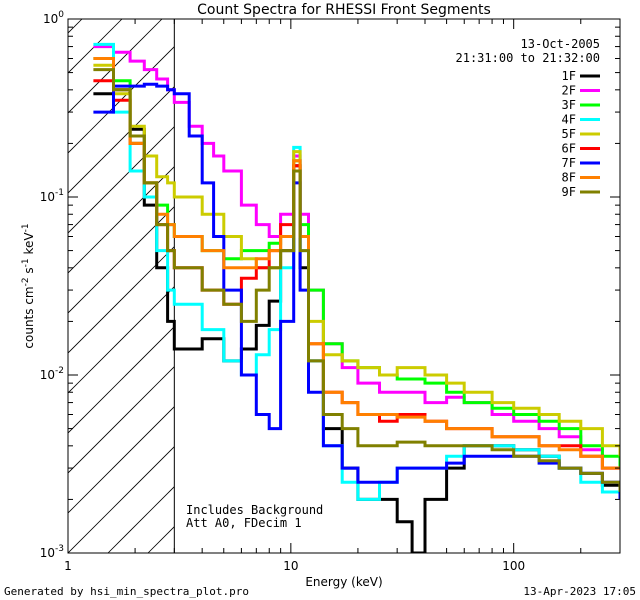 The width and height of the screenshot is (640, 600). Describe the element at coordinates (569, 105) in the screenshot. I see `legend-label-3f: 3F` at that location.